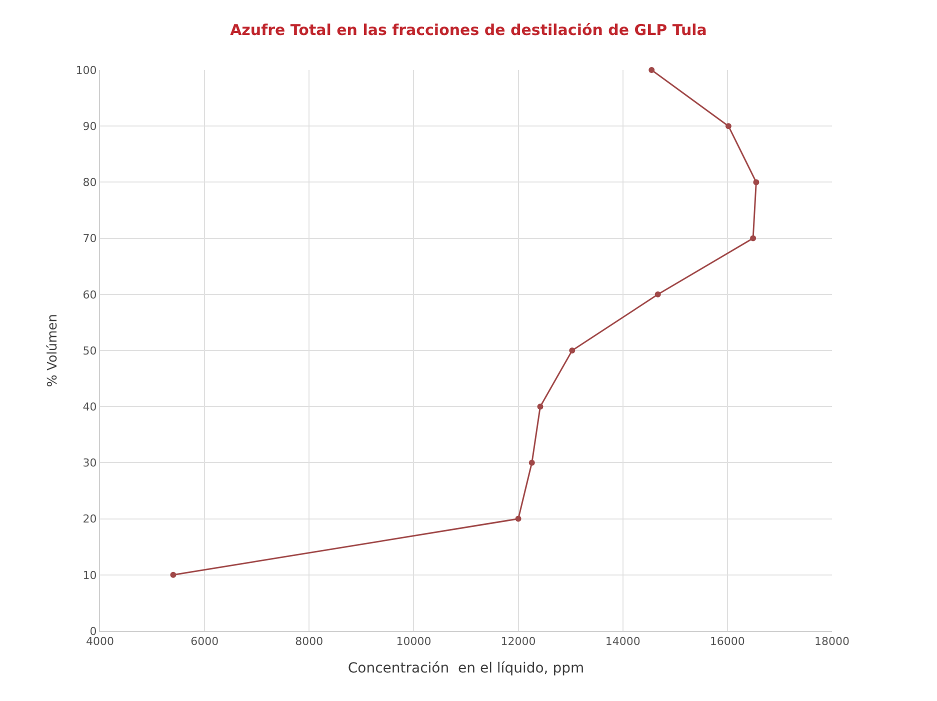 The width and height of the screenshot is (937, 701). Describe the element at coordinates (89, 239) in the screenshot. I see `y-tick-label: 70` at that location.